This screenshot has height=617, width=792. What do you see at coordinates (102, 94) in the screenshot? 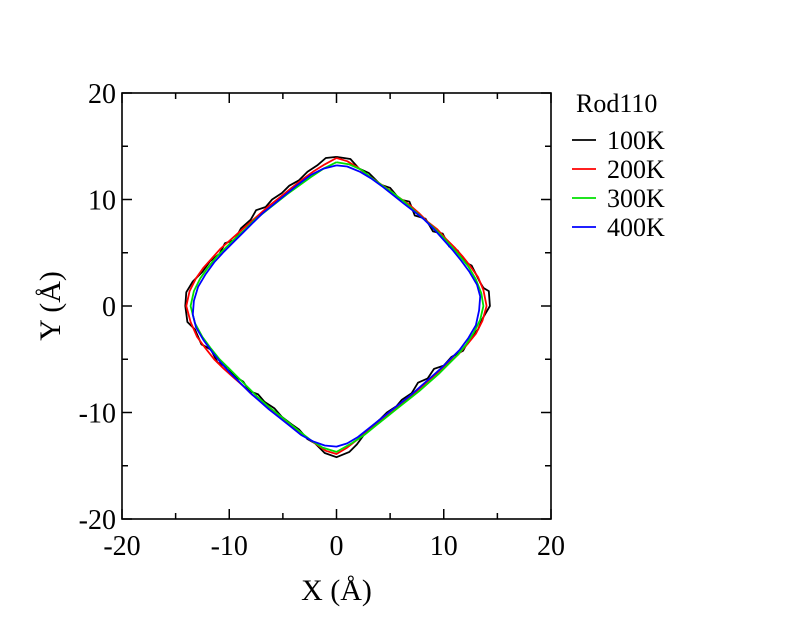
I see `y-tick-label: 20` at bounding box center [102, 94].